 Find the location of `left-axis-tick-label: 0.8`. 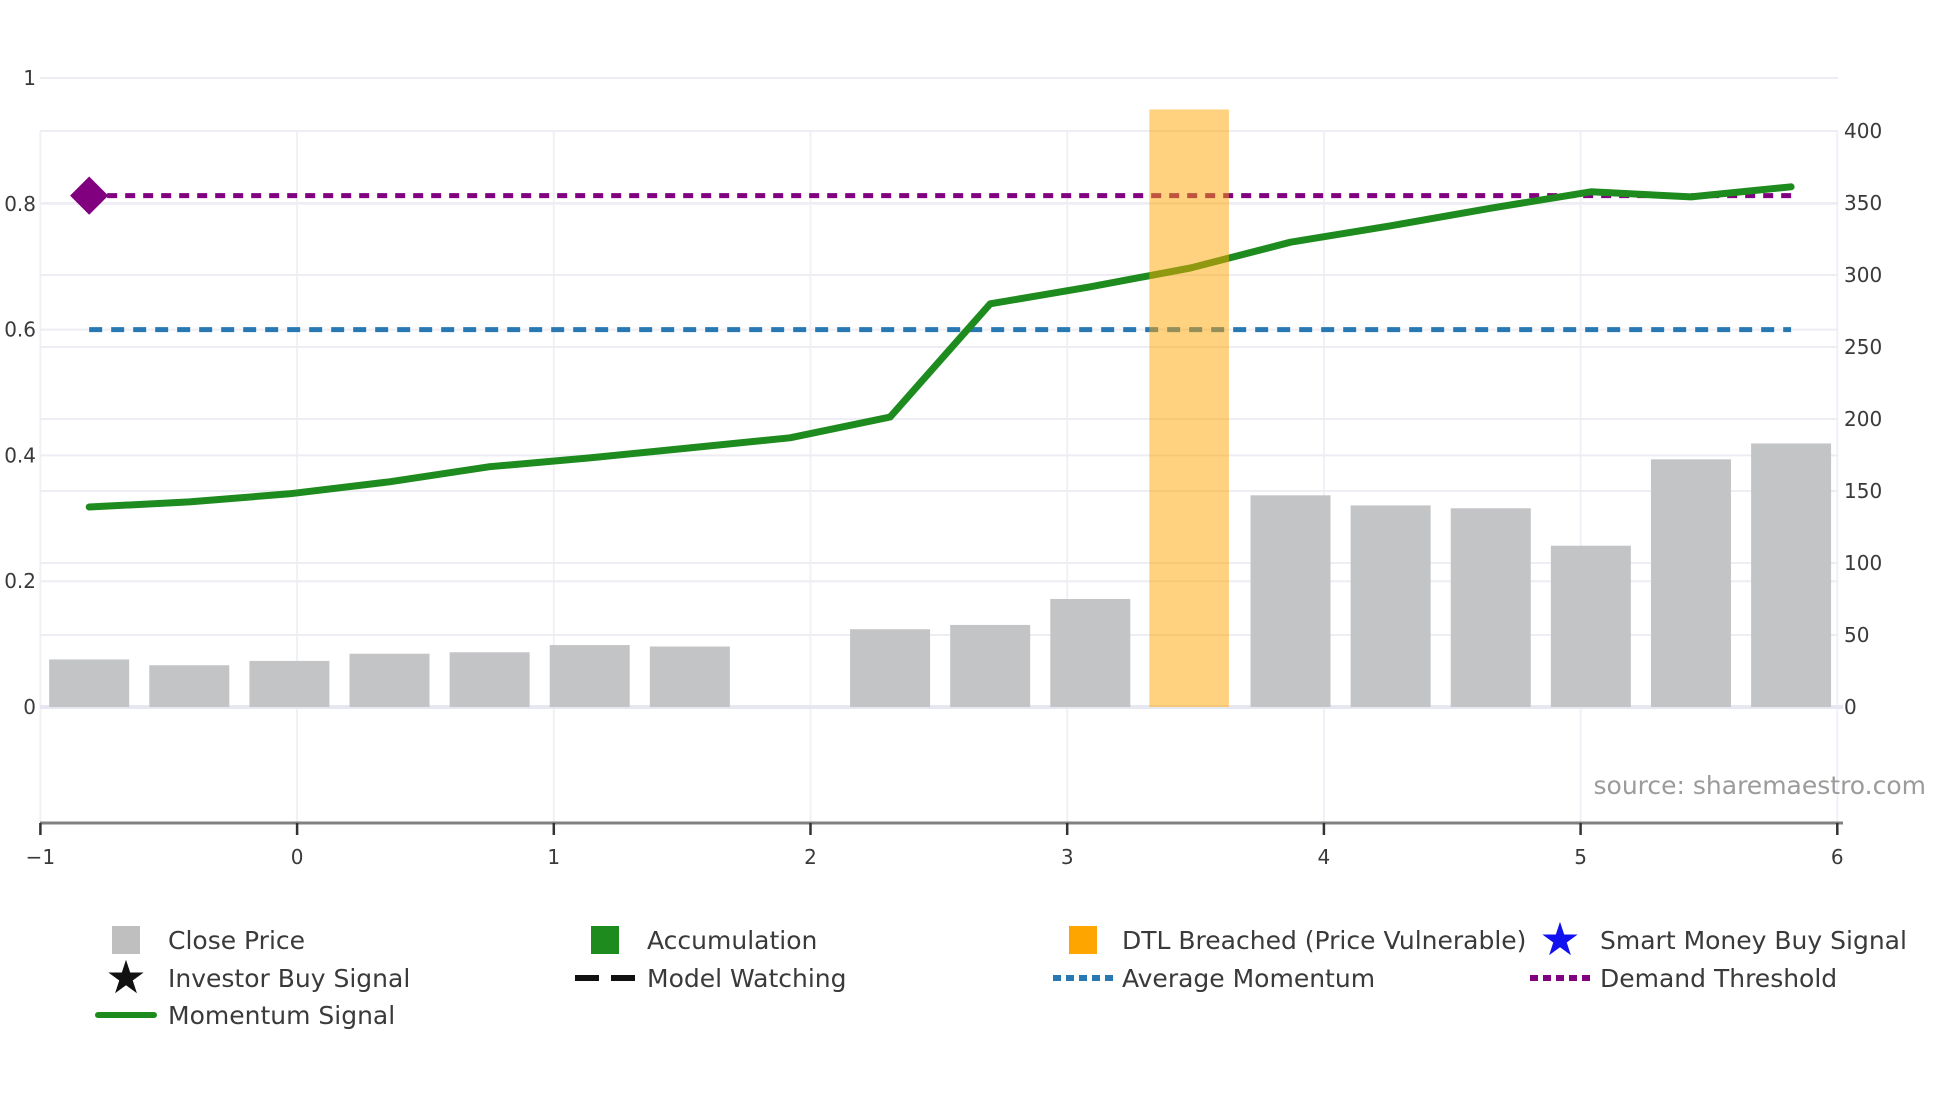

left-axis-tick-label: 0.8 is located at coordinates (20, 204).